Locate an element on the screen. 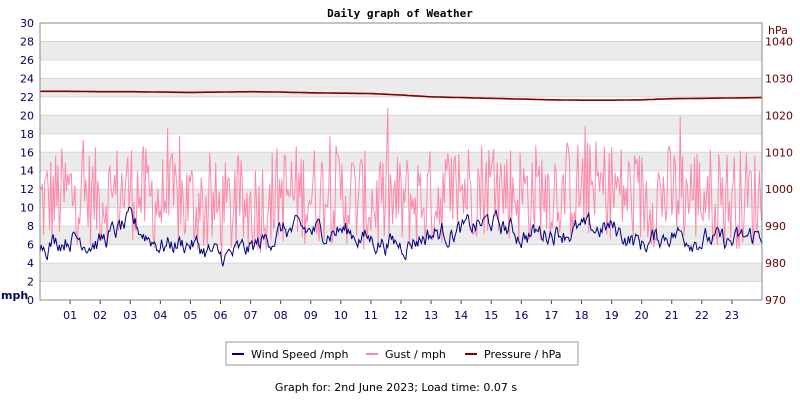  x-tick-label: 09 is located at coordinates (311, 315).